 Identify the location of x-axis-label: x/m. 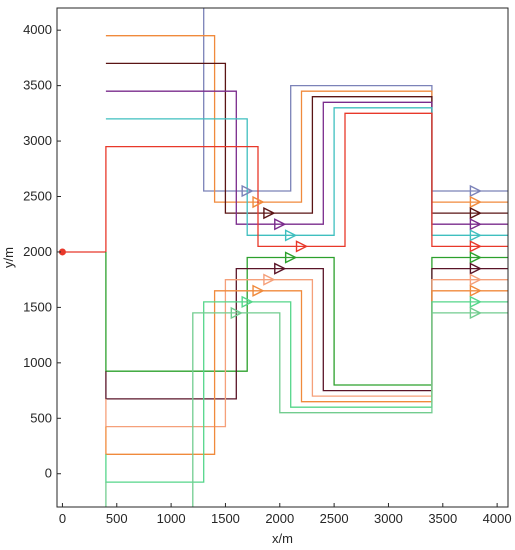
(282, 538).